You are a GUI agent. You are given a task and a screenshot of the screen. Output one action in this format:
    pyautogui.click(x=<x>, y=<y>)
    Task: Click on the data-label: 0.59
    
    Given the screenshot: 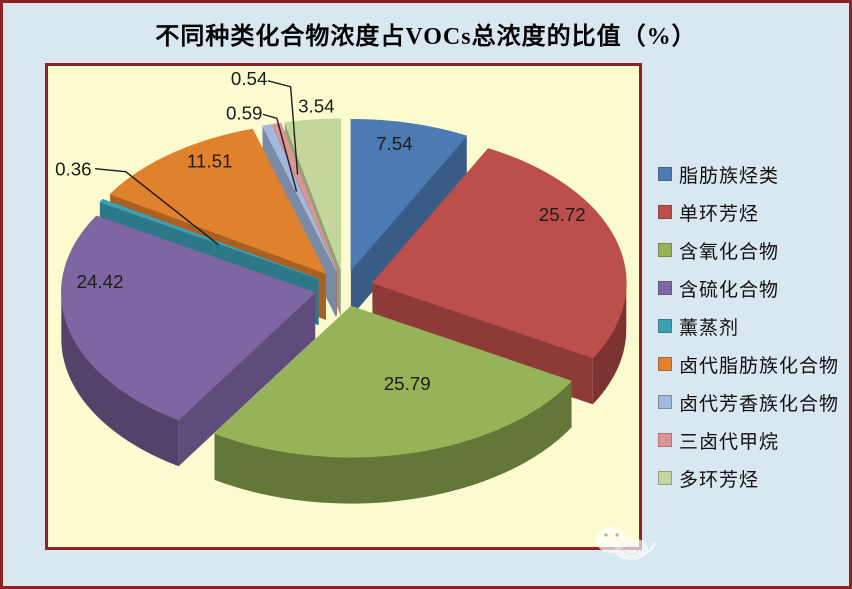 What is the action you would take?
    pyautogui.click(x=244, y=112)
    